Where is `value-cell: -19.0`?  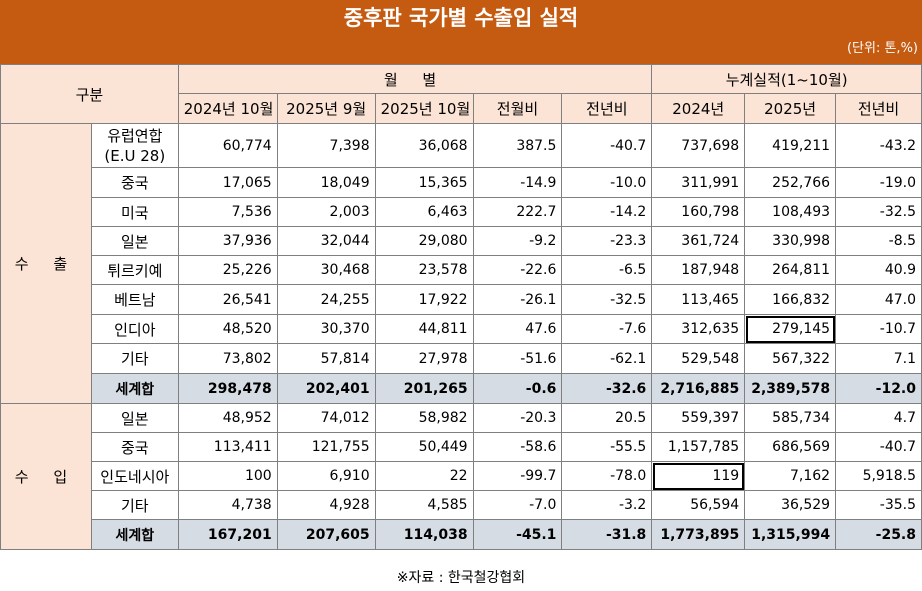 value-cell: -19.0 is located at coordinates (878, 182).